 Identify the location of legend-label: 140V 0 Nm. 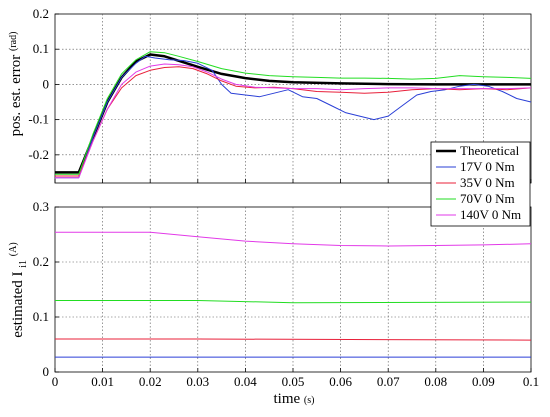
(490, 214).